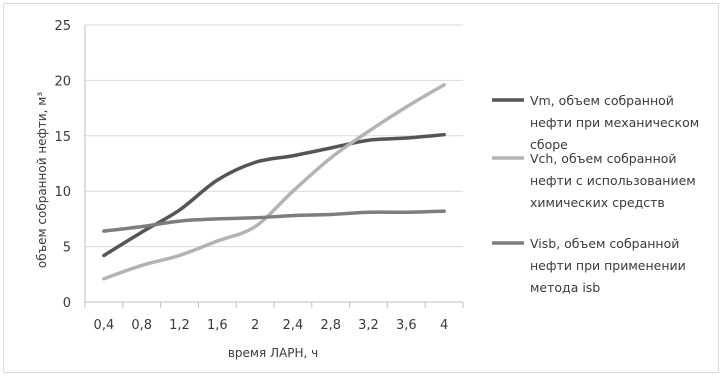 The width and height of the screenshot is (726, 379). What do you see at coordinates (217, 325) in the screenshot?
I see `x-tick-label: 1,6` at bounding box center [217, 325].